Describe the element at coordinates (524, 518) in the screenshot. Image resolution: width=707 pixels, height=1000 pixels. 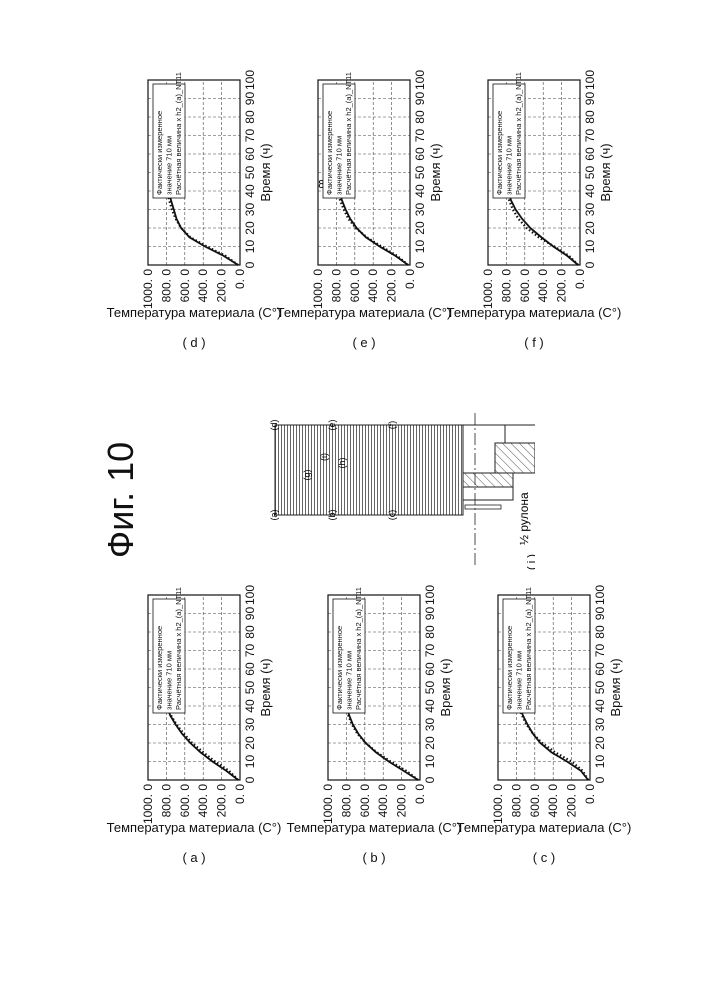
I see `half-roll-caption: ½ рулона` at that location.